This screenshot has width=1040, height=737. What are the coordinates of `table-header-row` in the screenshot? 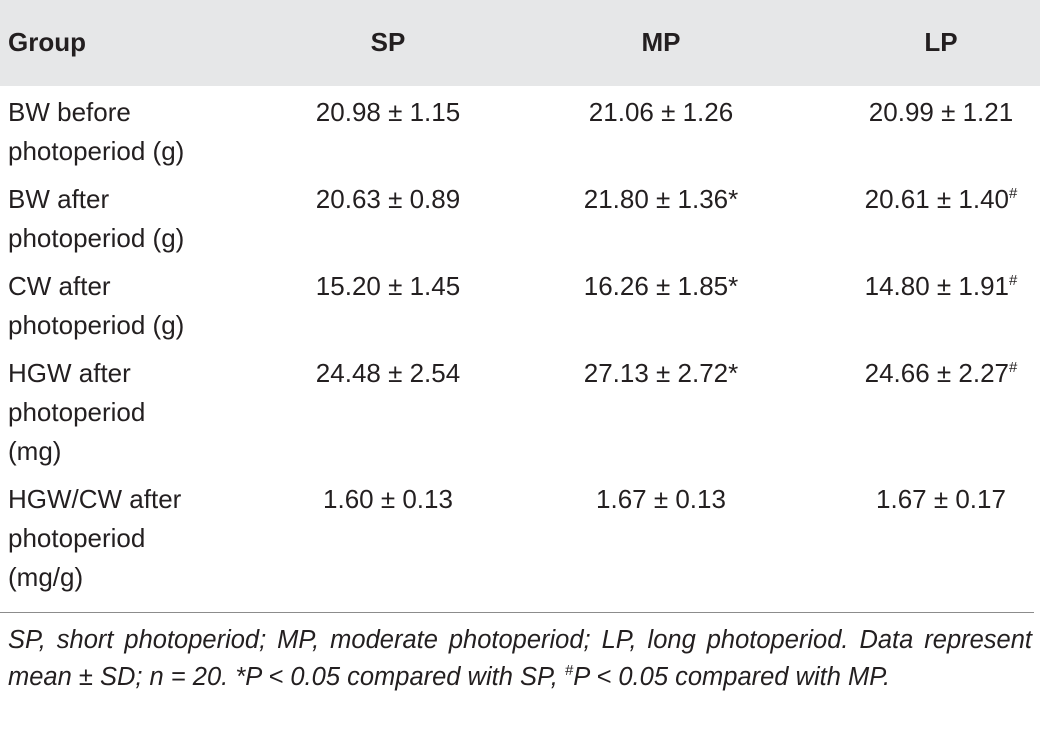 It's located at (520, 43).